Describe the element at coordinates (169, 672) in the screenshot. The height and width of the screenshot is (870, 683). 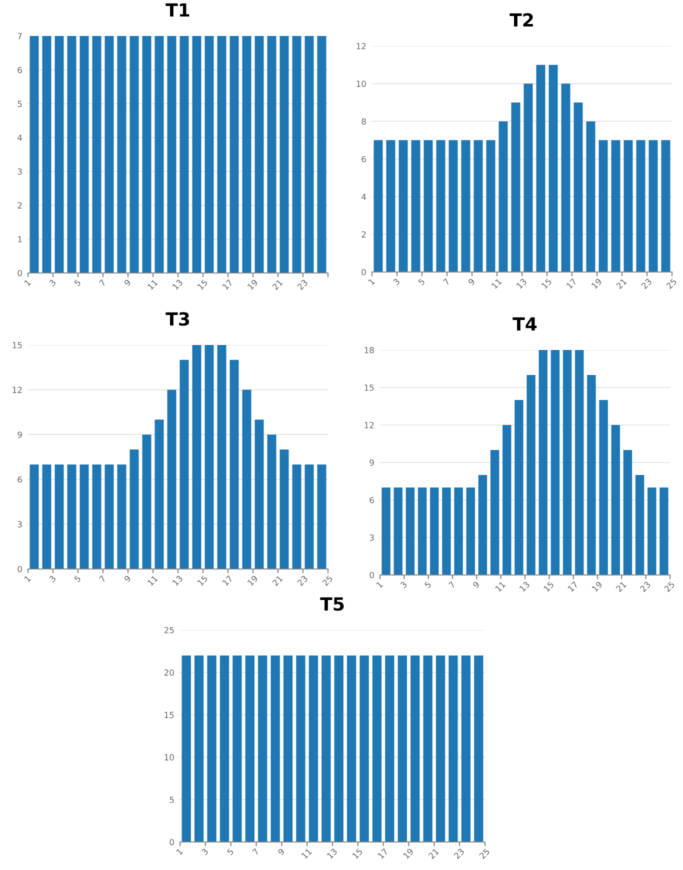
I see `y-tick-label: 20` at that location.